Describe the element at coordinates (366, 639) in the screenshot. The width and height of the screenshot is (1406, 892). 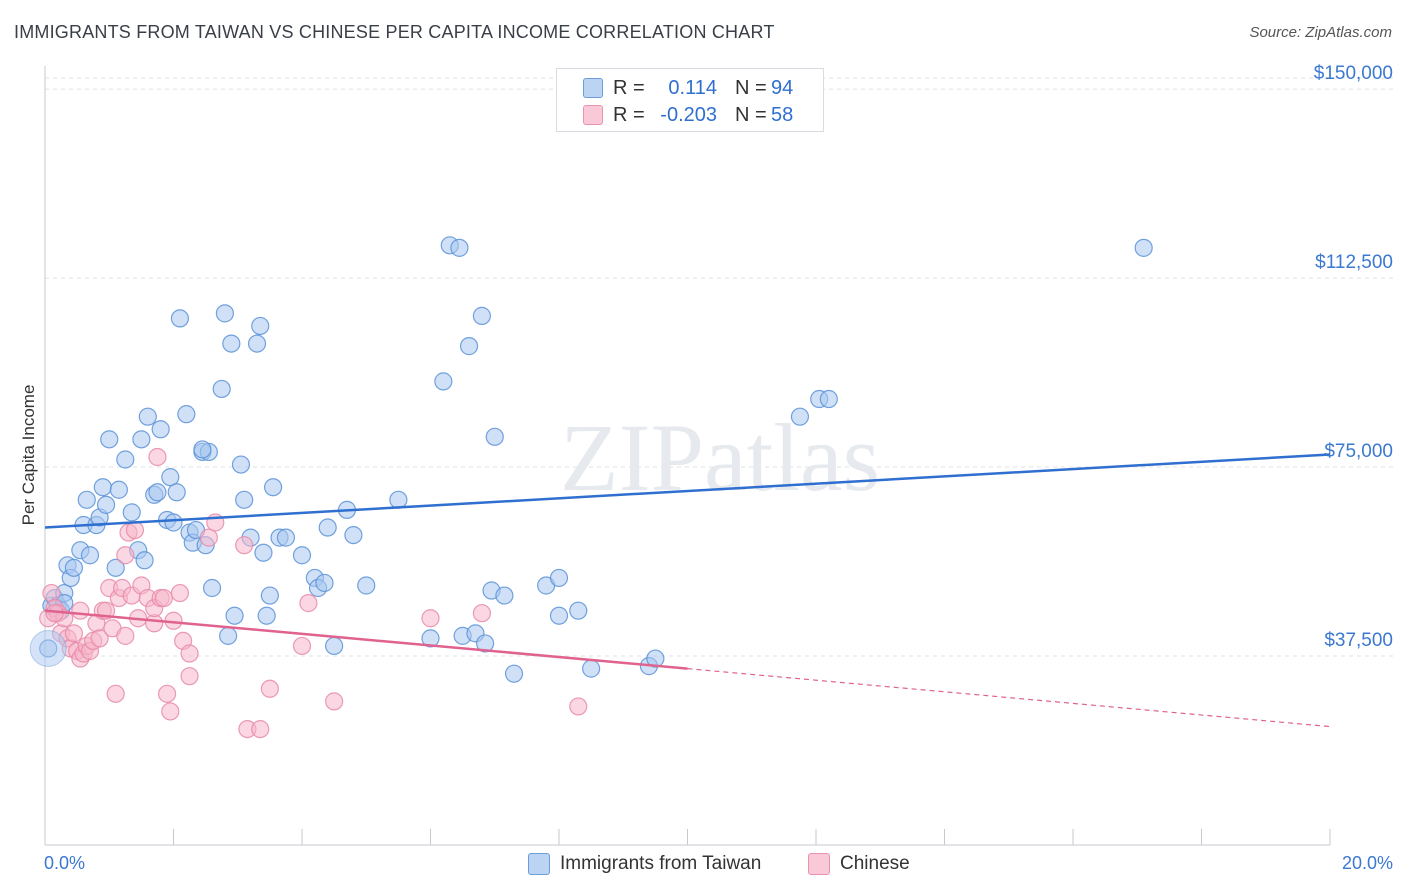
I see `chinese-trend-line` at that location.